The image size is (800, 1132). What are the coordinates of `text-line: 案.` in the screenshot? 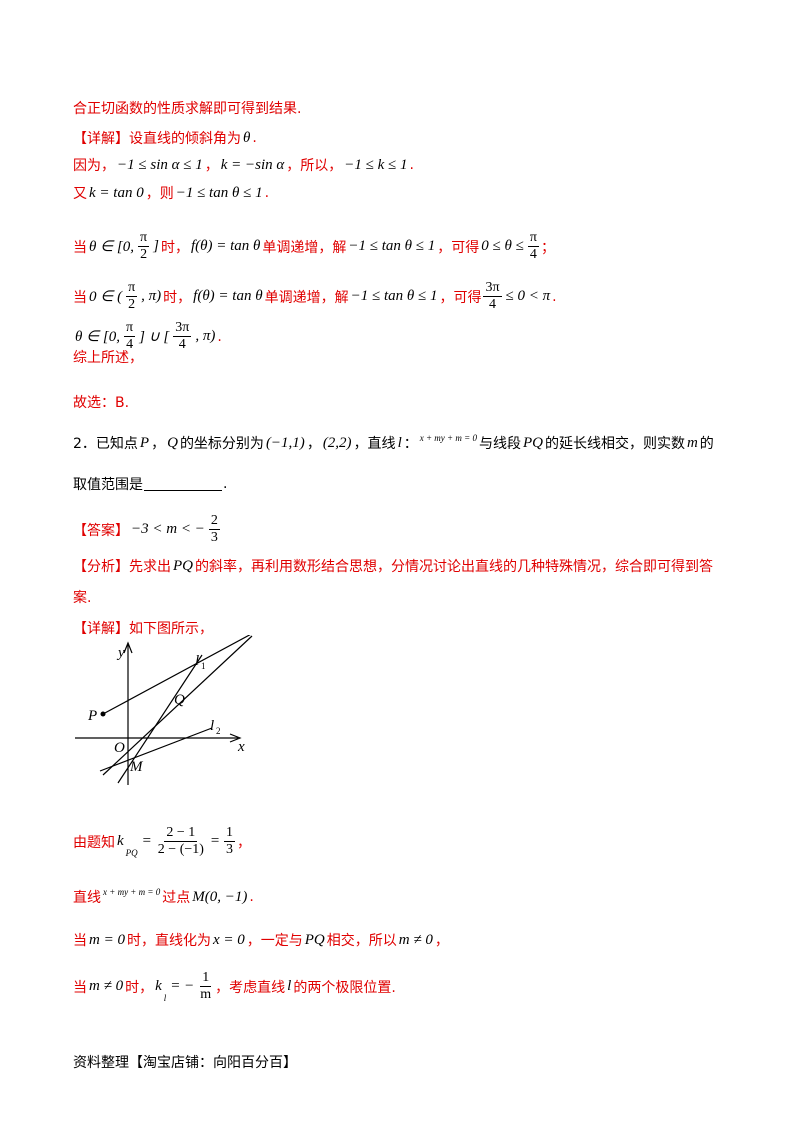 It's located at (82, 597).